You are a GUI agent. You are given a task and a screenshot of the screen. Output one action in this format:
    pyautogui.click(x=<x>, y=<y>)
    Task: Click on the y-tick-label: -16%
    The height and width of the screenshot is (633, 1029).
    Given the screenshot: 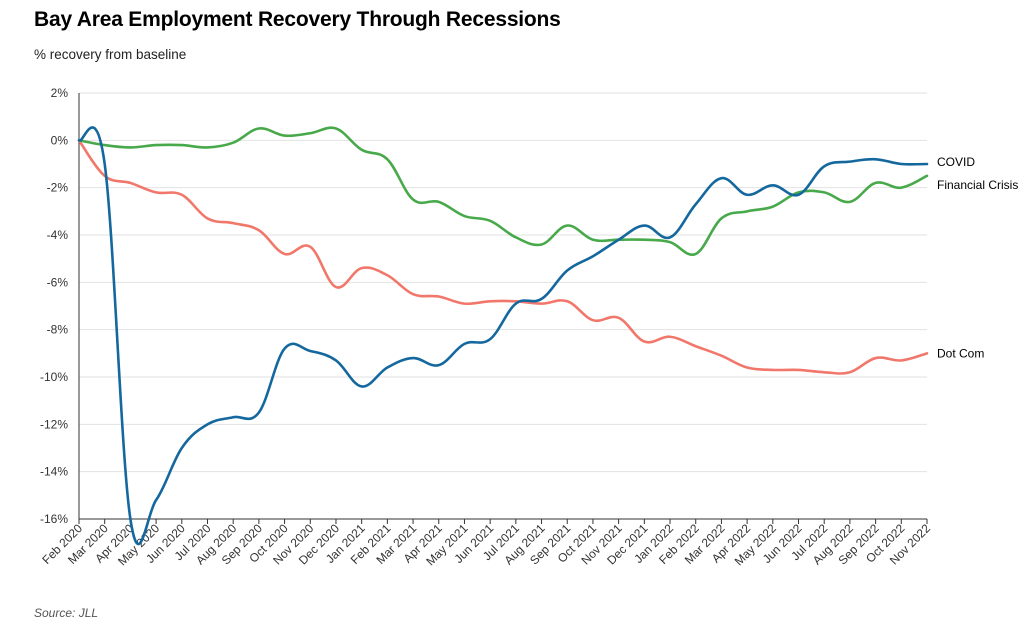 What is the action you would take?
    pyautogui.click(x=54, y=519)
    